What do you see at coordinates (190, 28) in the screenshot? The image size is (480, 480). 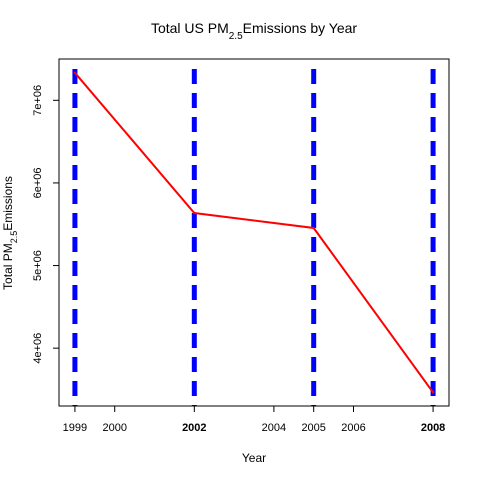 I see `chart-title-prefix: Total US PM` at bounding box center [190, 28].